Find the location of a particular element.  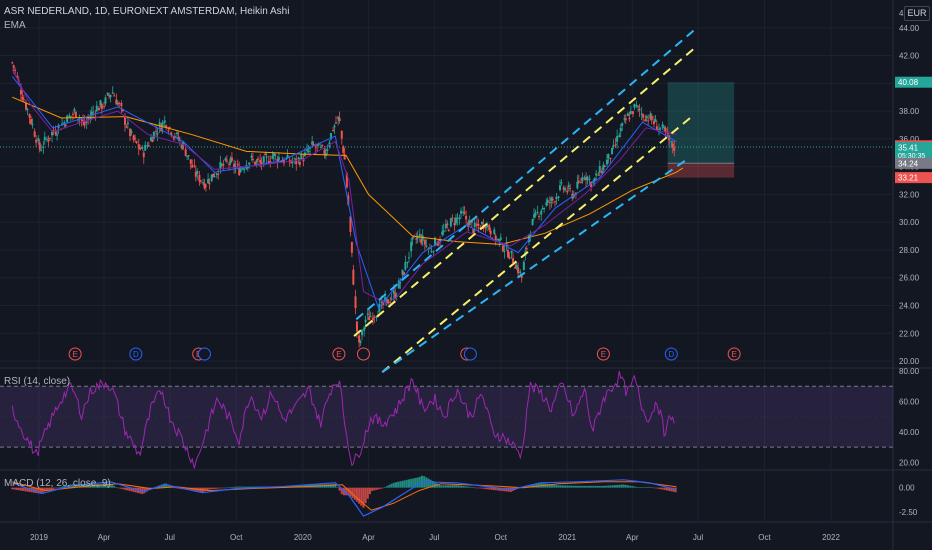

macd-line is located at coordinates (344, 498).